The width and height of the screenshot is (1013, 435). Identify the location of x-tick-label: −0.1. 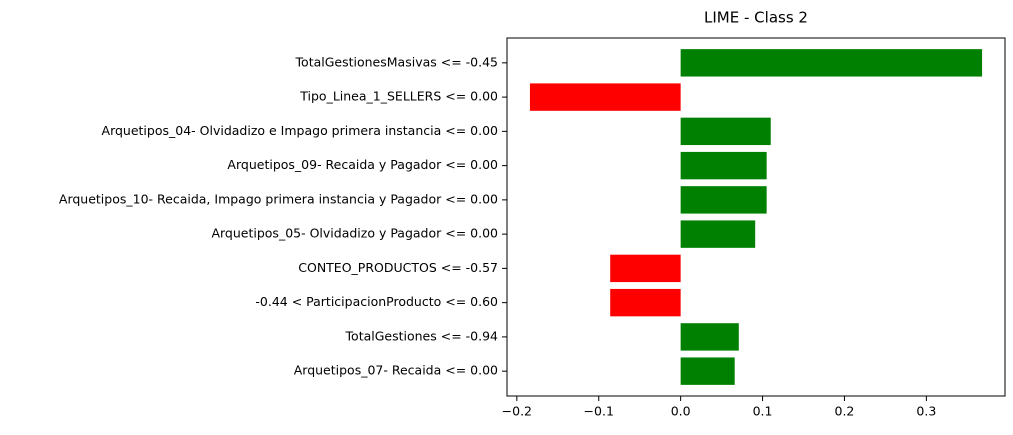
(599, 411).